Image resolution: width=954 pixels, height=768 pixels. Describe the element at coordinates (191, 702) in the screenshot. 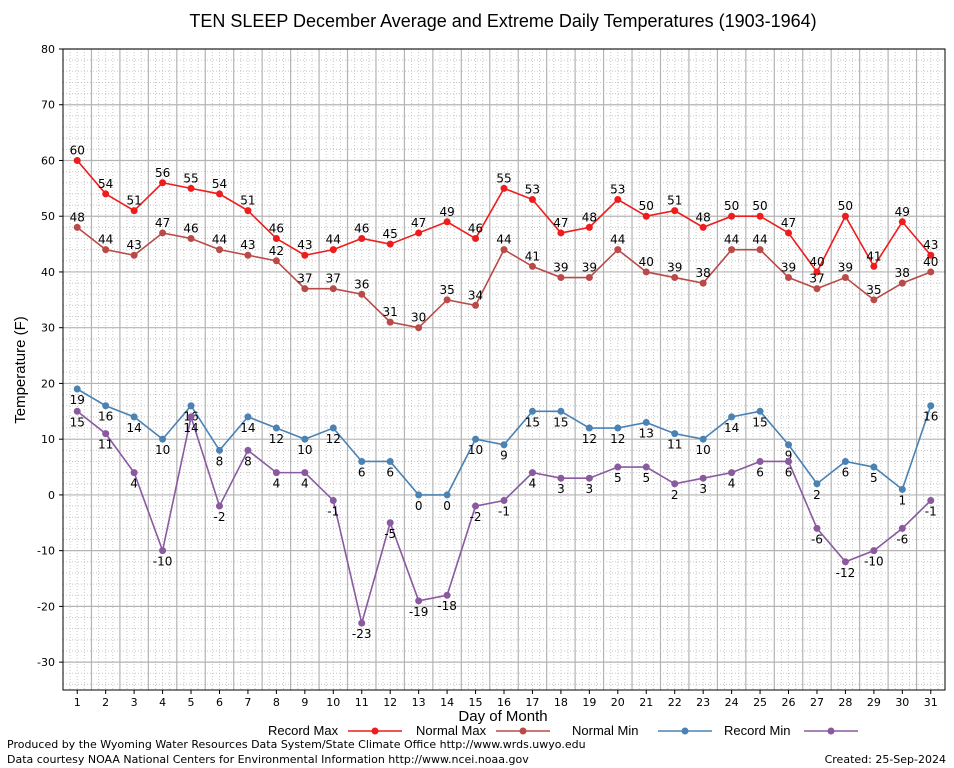

I see `x-tick-label: 5` at that location.